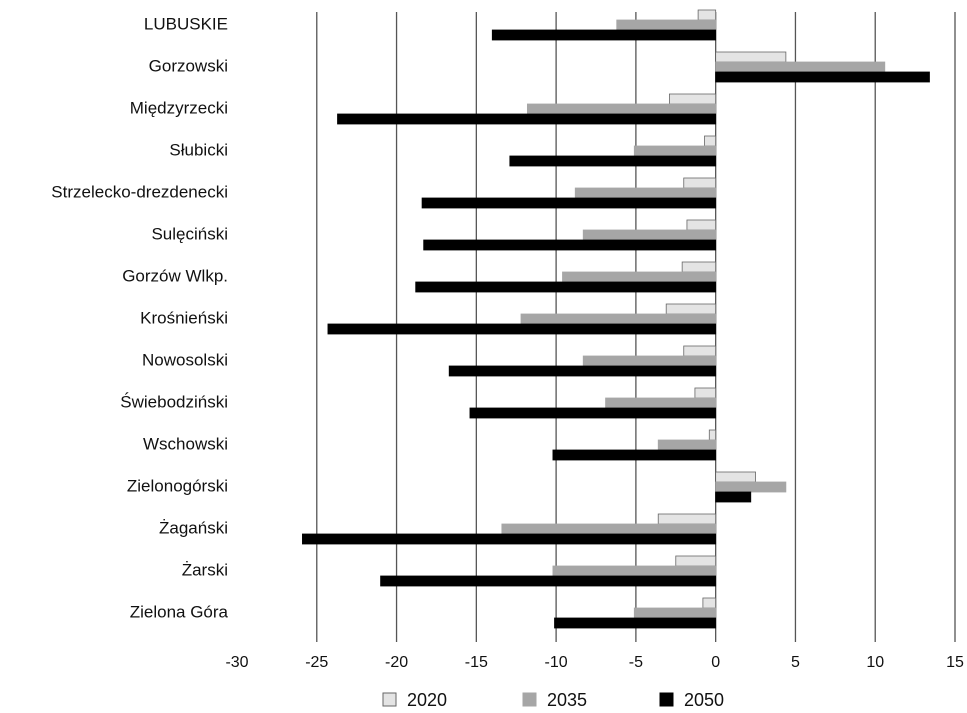 The width and height of the screenshot is (967, 713). I want to click on category-label: Żarski, so click(205, 569).